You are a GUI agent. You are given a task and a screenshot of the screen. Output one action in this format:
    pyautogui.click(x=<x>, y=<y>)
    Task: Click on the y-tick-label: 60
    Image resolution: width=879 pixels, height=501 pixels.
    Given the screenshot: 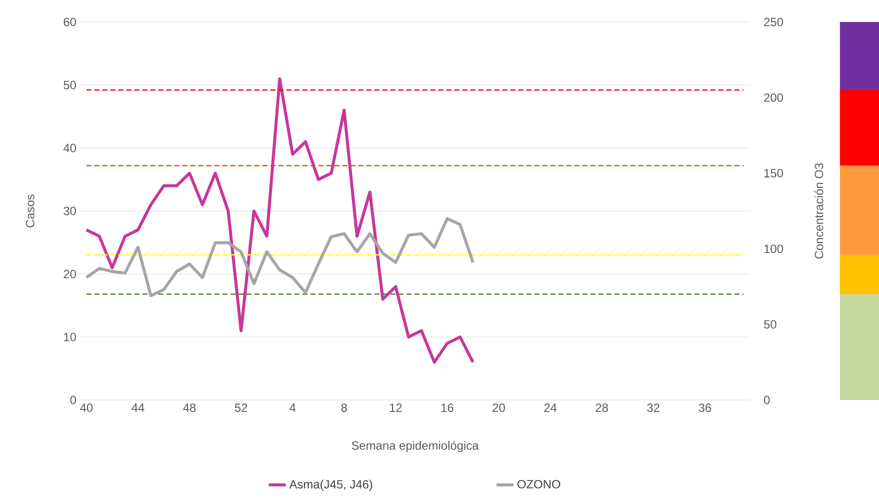 What is the action you would take?
    pyautogui.click(x=70, y=22)
    